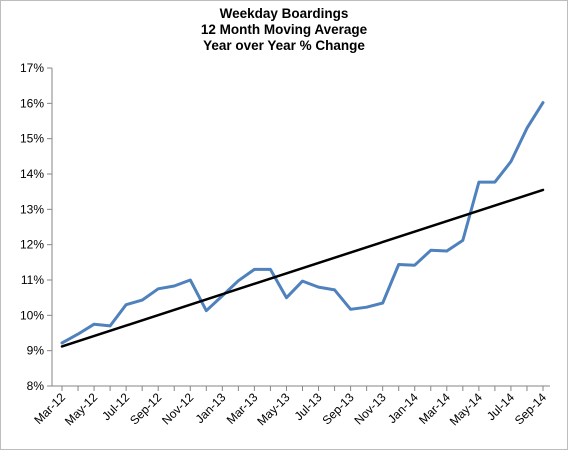 The width and height of the screenshot is (568, 450). What do you see at coordinates (36, 227) in the screenshot?
I see `y-ticks: 8% 9% 10% 11% 12% 13% 14% 15% 16% 17%` at bounding box center [36, 227].